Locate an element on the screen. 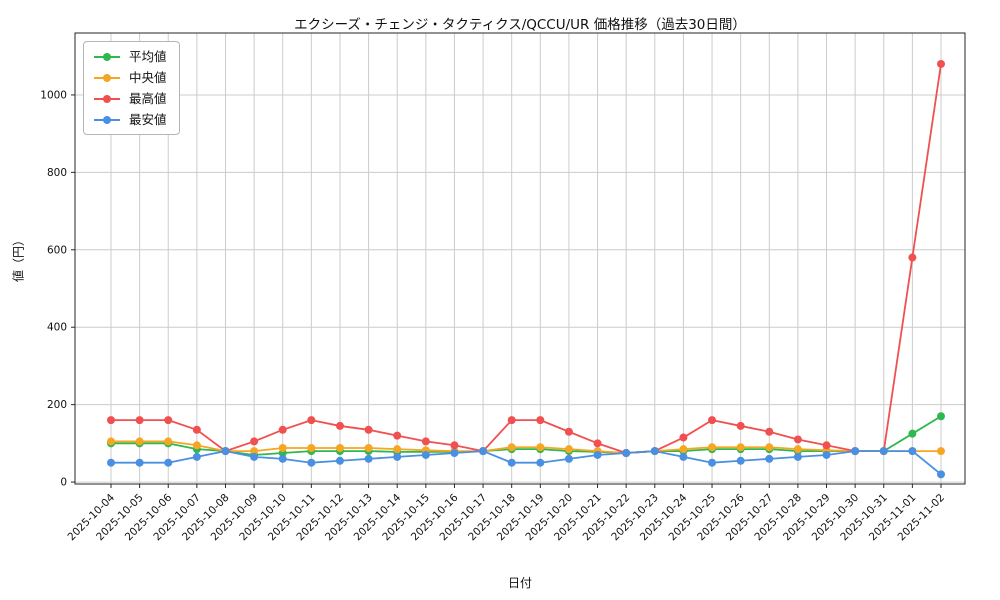 This screenshot has height=600, width=1000. legend-marker-average-icon is located at coordinates (107, 56).